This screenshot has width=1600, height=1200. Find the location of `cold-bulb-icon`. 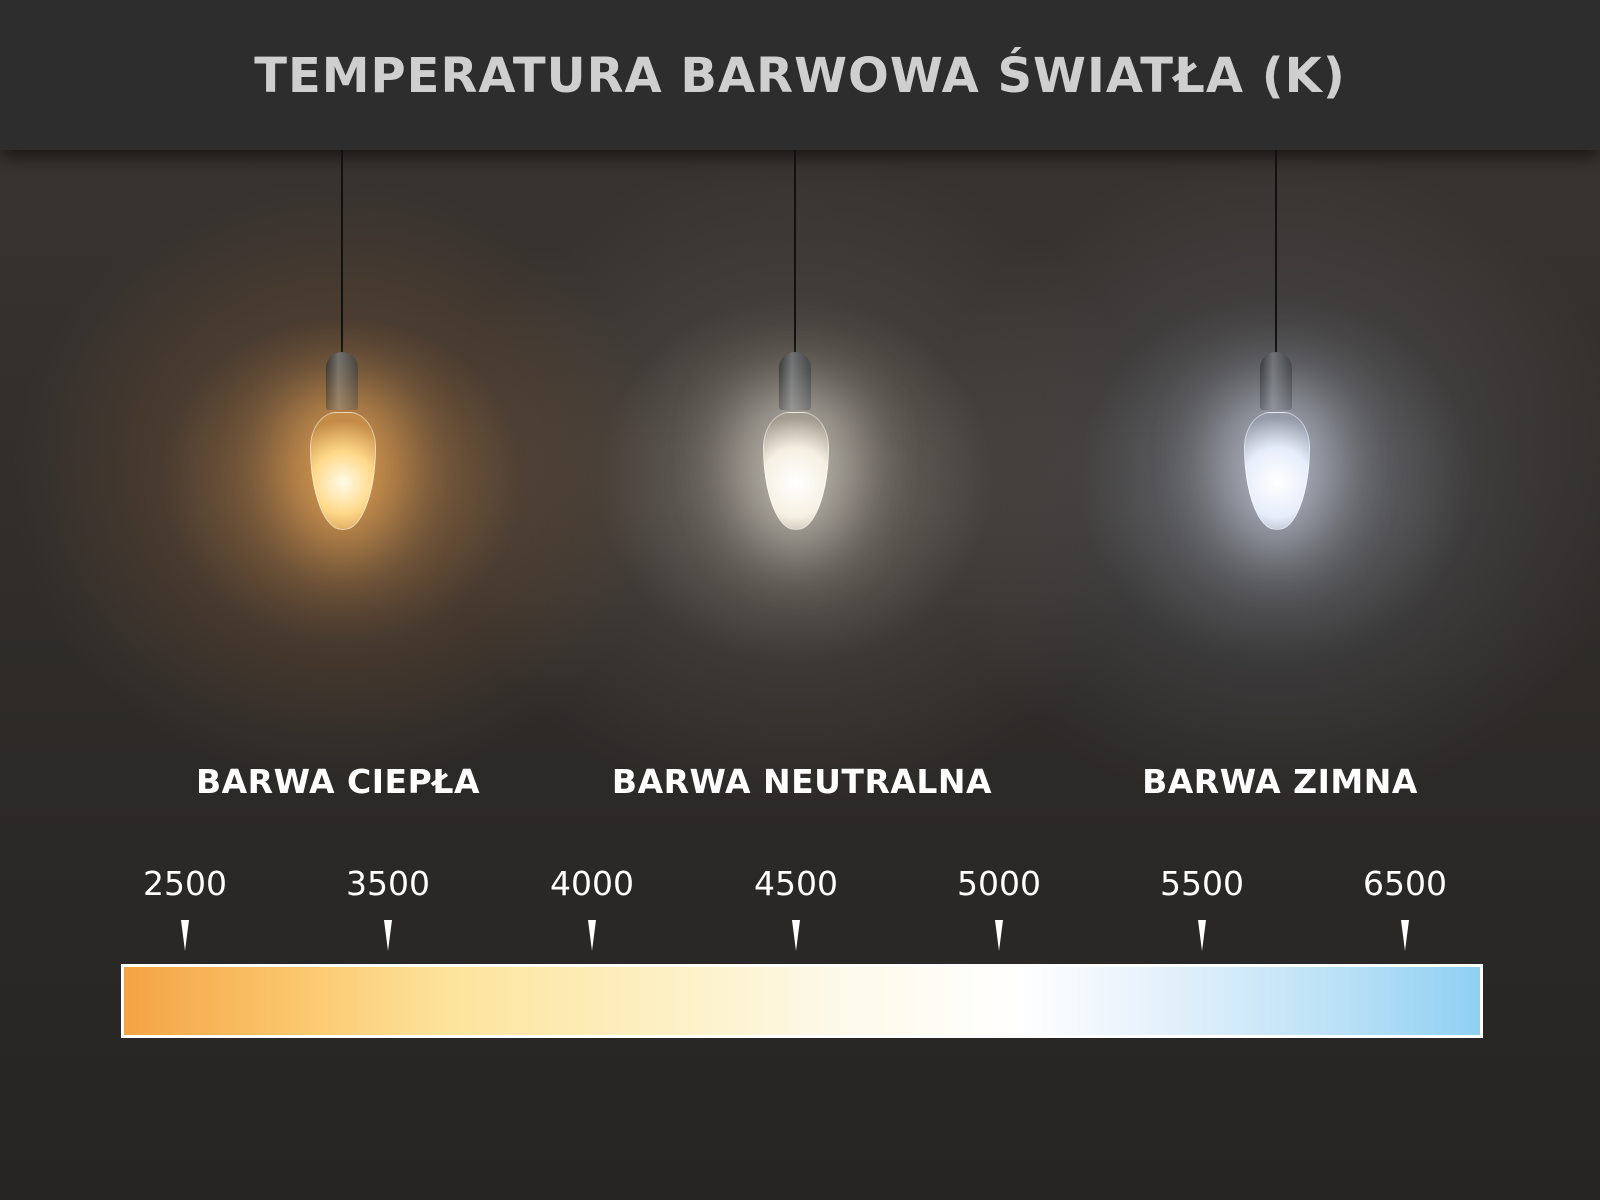

cold-bulb-icon is located at coordinates (1276, 350).